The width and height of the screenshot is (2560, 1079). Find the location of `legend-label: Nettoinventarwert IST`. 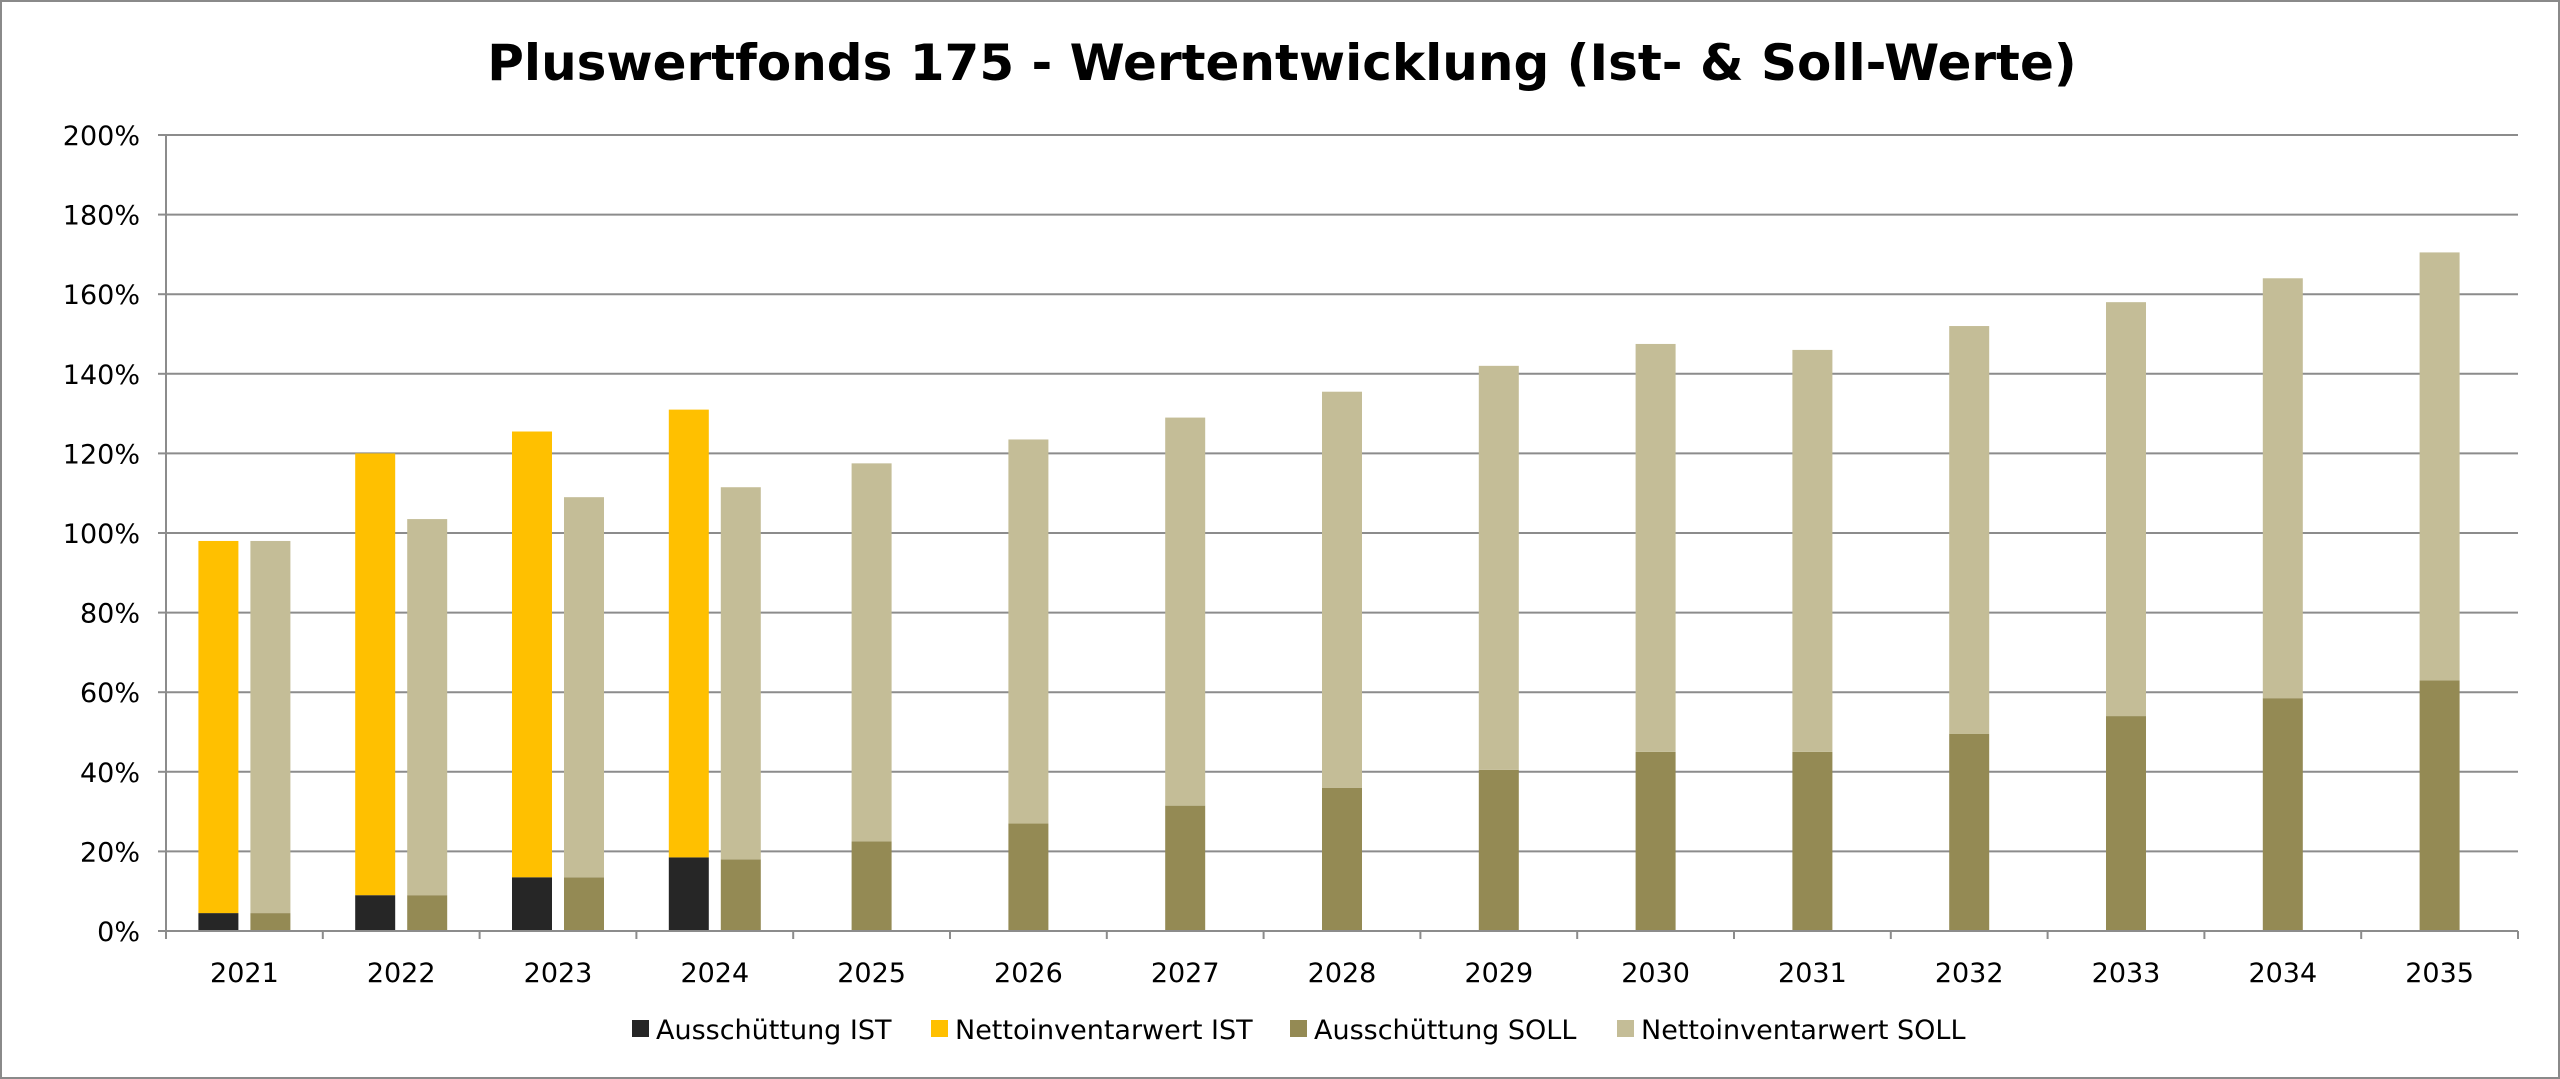

legend-label: Nettoinventarwert IST is located at coordinates (1104, 1030).